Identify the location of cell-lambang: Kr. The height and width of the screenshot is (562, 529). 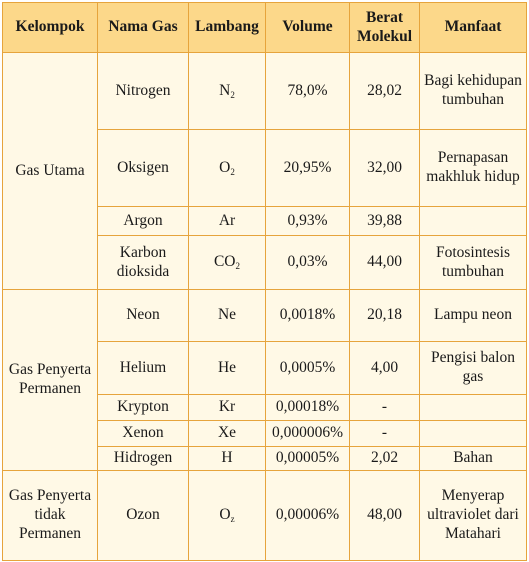
(227, 407).